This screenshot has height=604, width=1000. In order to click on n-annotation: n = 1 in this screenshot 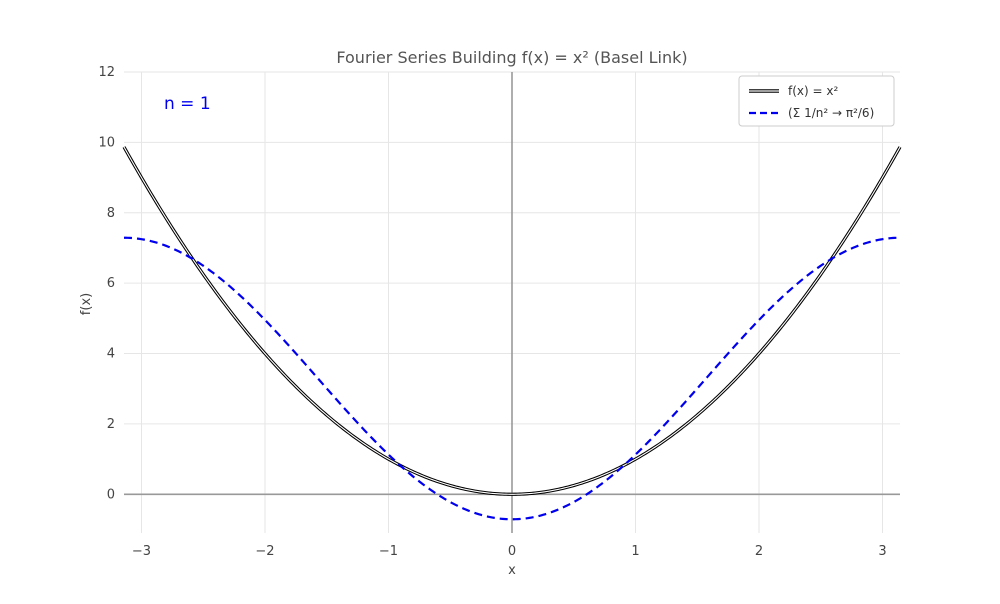, I will do `click(187, 104)`.